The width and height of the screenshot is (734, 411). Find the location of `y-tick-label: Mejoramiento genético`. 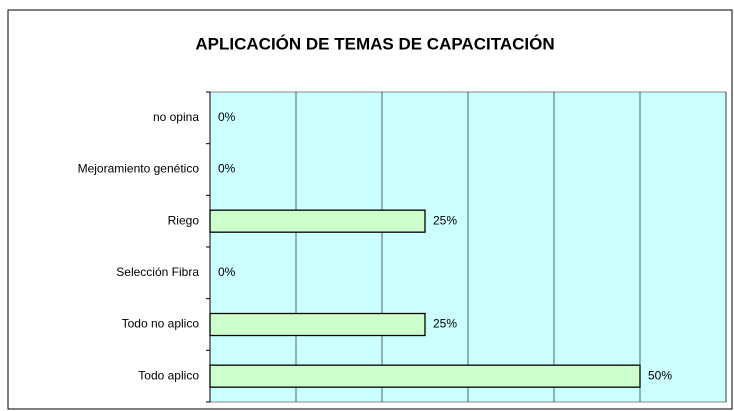

y-tick-label: Mejoramiento genético is located at coordinates (139, 169).